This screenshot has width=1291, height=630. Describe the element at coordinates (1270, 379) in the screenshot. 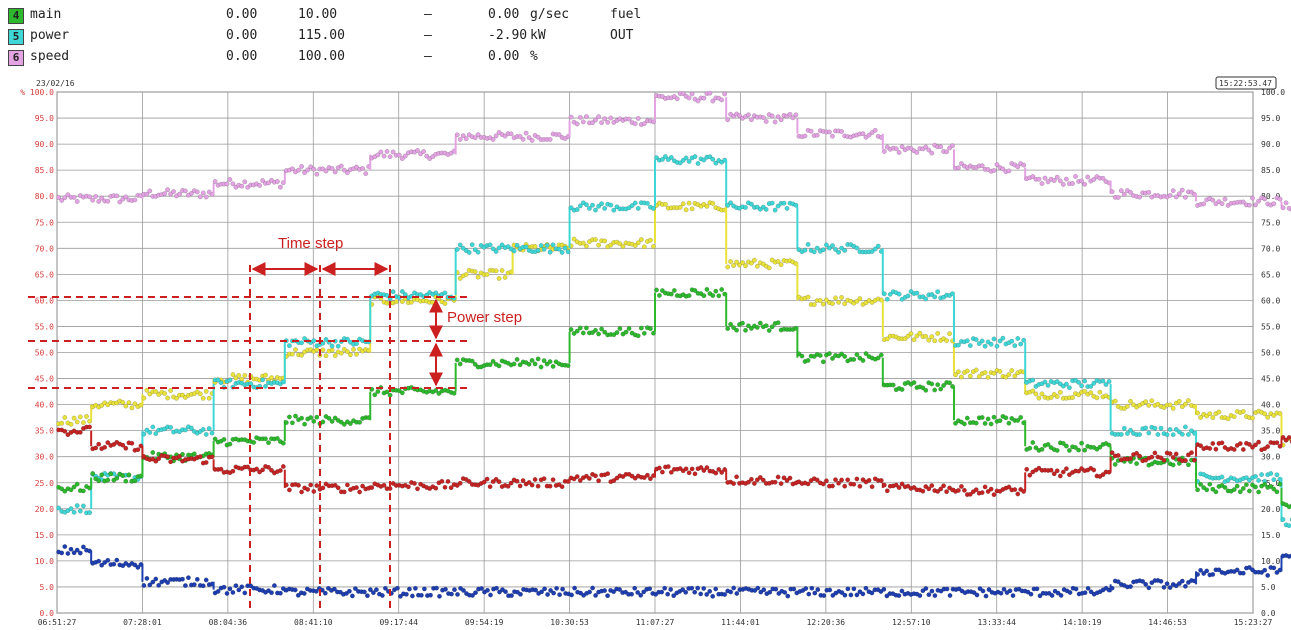

I see `y-tick-right: 45.0` at that location.